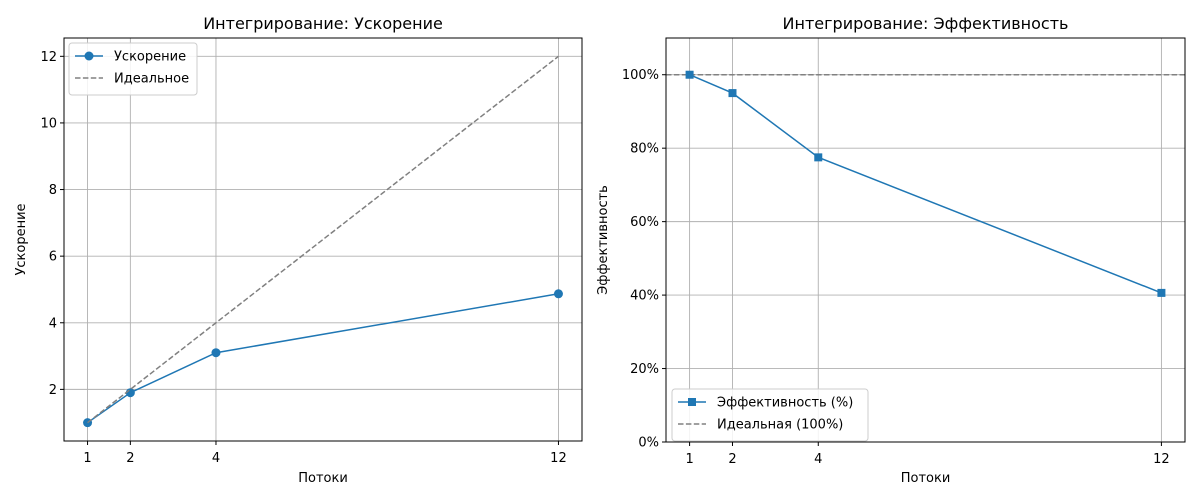 The width and height of the screenshot is (1200, 500). I want to click on chart-title: Интегрирование: Ускорение, so click(323, 23).